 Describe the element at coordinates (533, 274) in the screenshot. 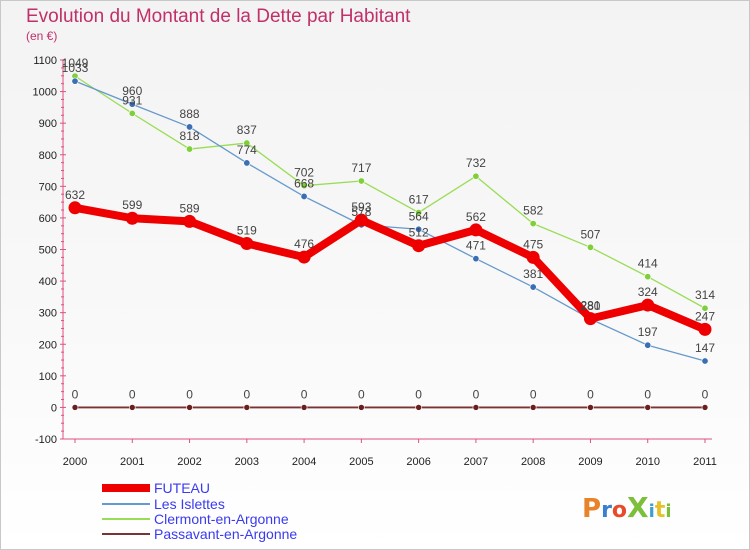

I see `data-label: 381` at that location.